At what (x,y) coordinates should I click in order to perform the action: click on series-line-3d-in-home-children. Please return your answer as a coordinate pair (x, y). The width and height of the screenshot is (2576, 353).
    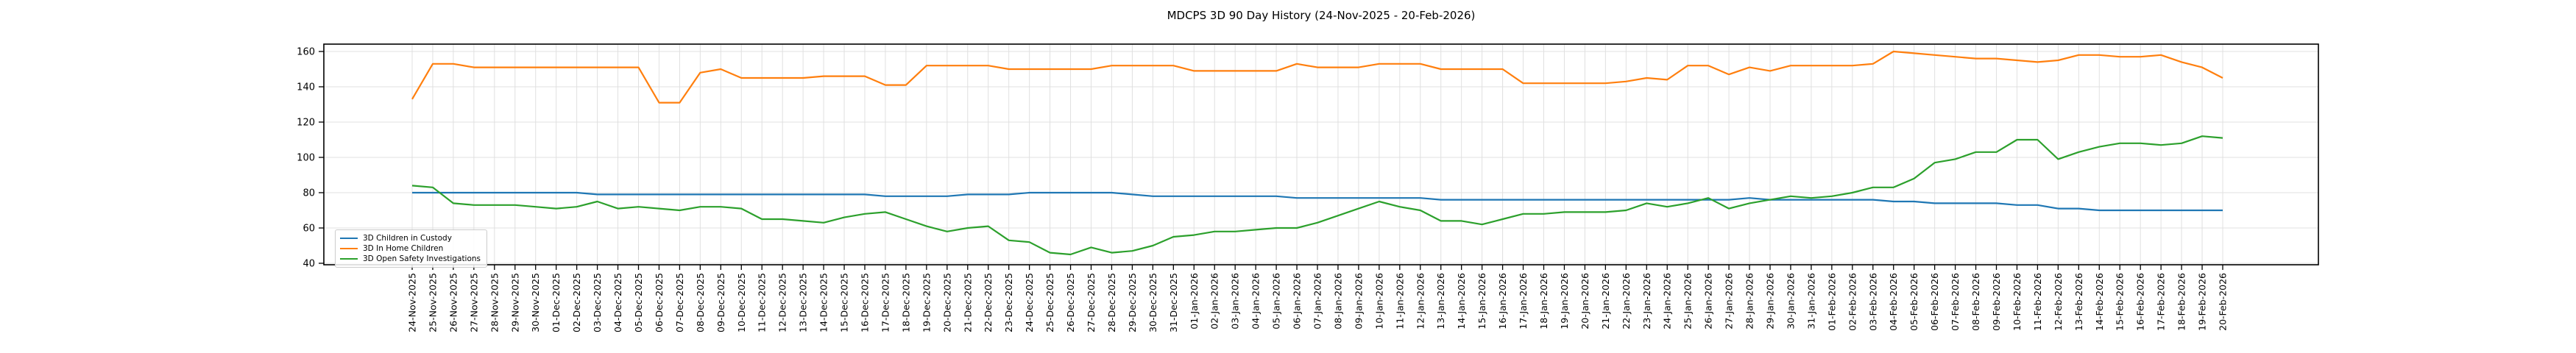
    Looking at the image, I should click on (1317, 77).